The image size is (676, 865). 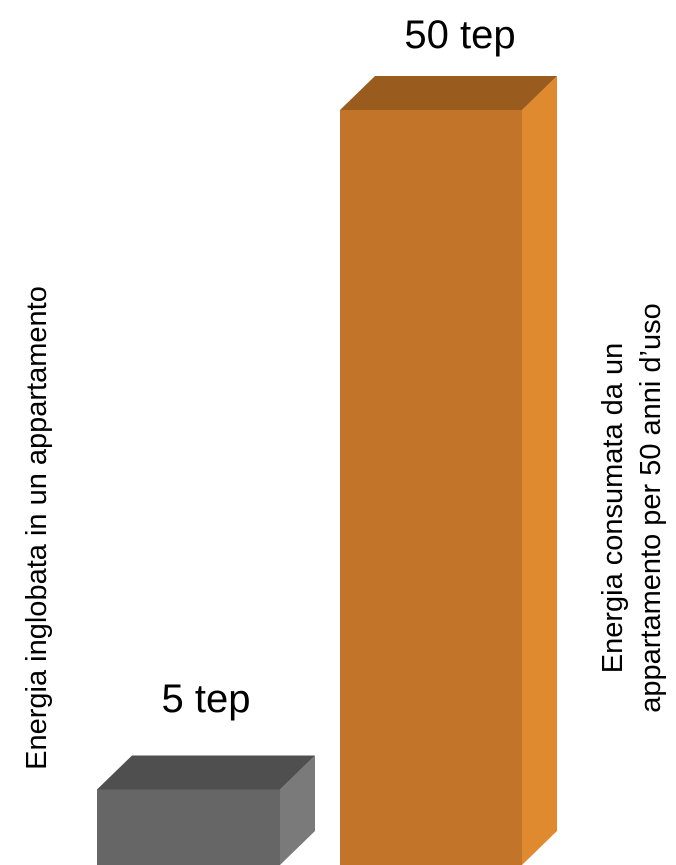 What do you see at coordinates (448, 93) in the screenshot?
I see `bar-operational-energy-top` at bounding box center [448, 93].